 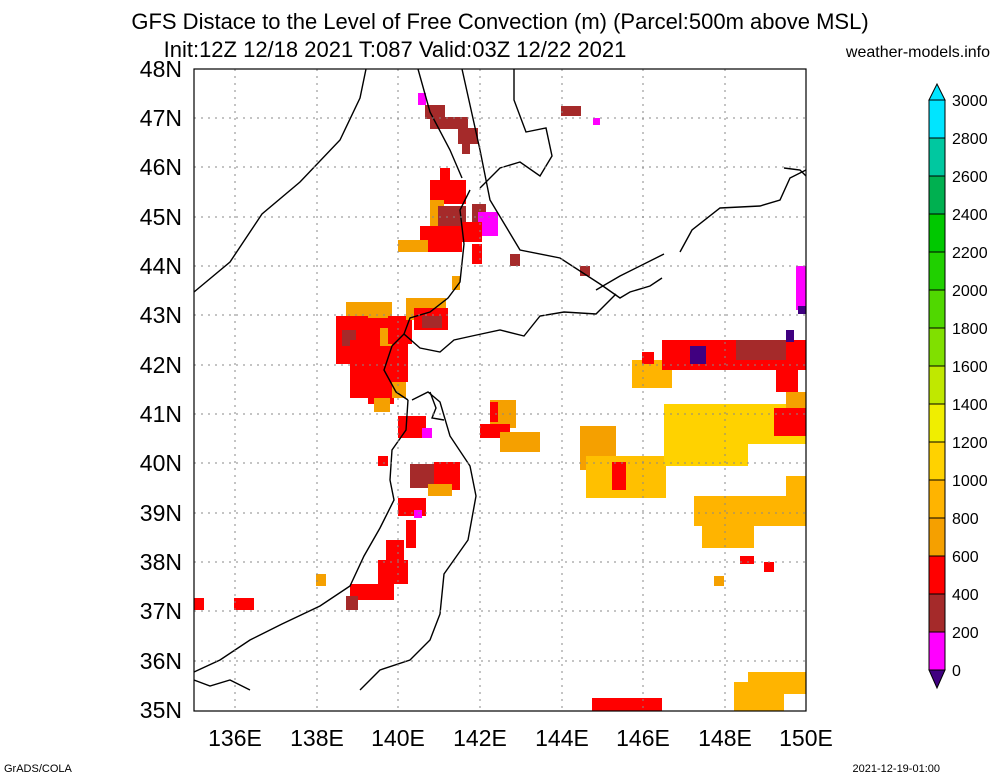 I want to click on lat-label: 41N, so click(x=161, y=414).